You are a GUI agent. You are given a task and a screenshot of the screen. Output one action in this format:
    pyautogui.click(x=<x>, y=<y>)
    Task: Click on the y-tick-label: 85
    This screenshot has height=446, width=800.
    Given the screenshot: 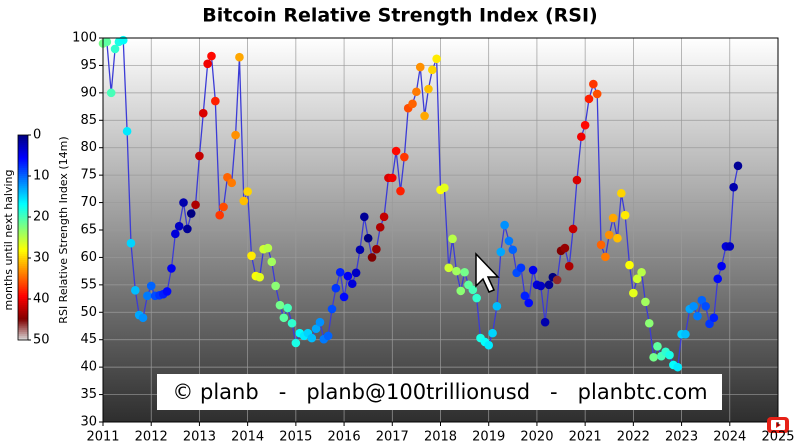 What is the action you would take?
    pyautogui.click(x=88, y=120)
    